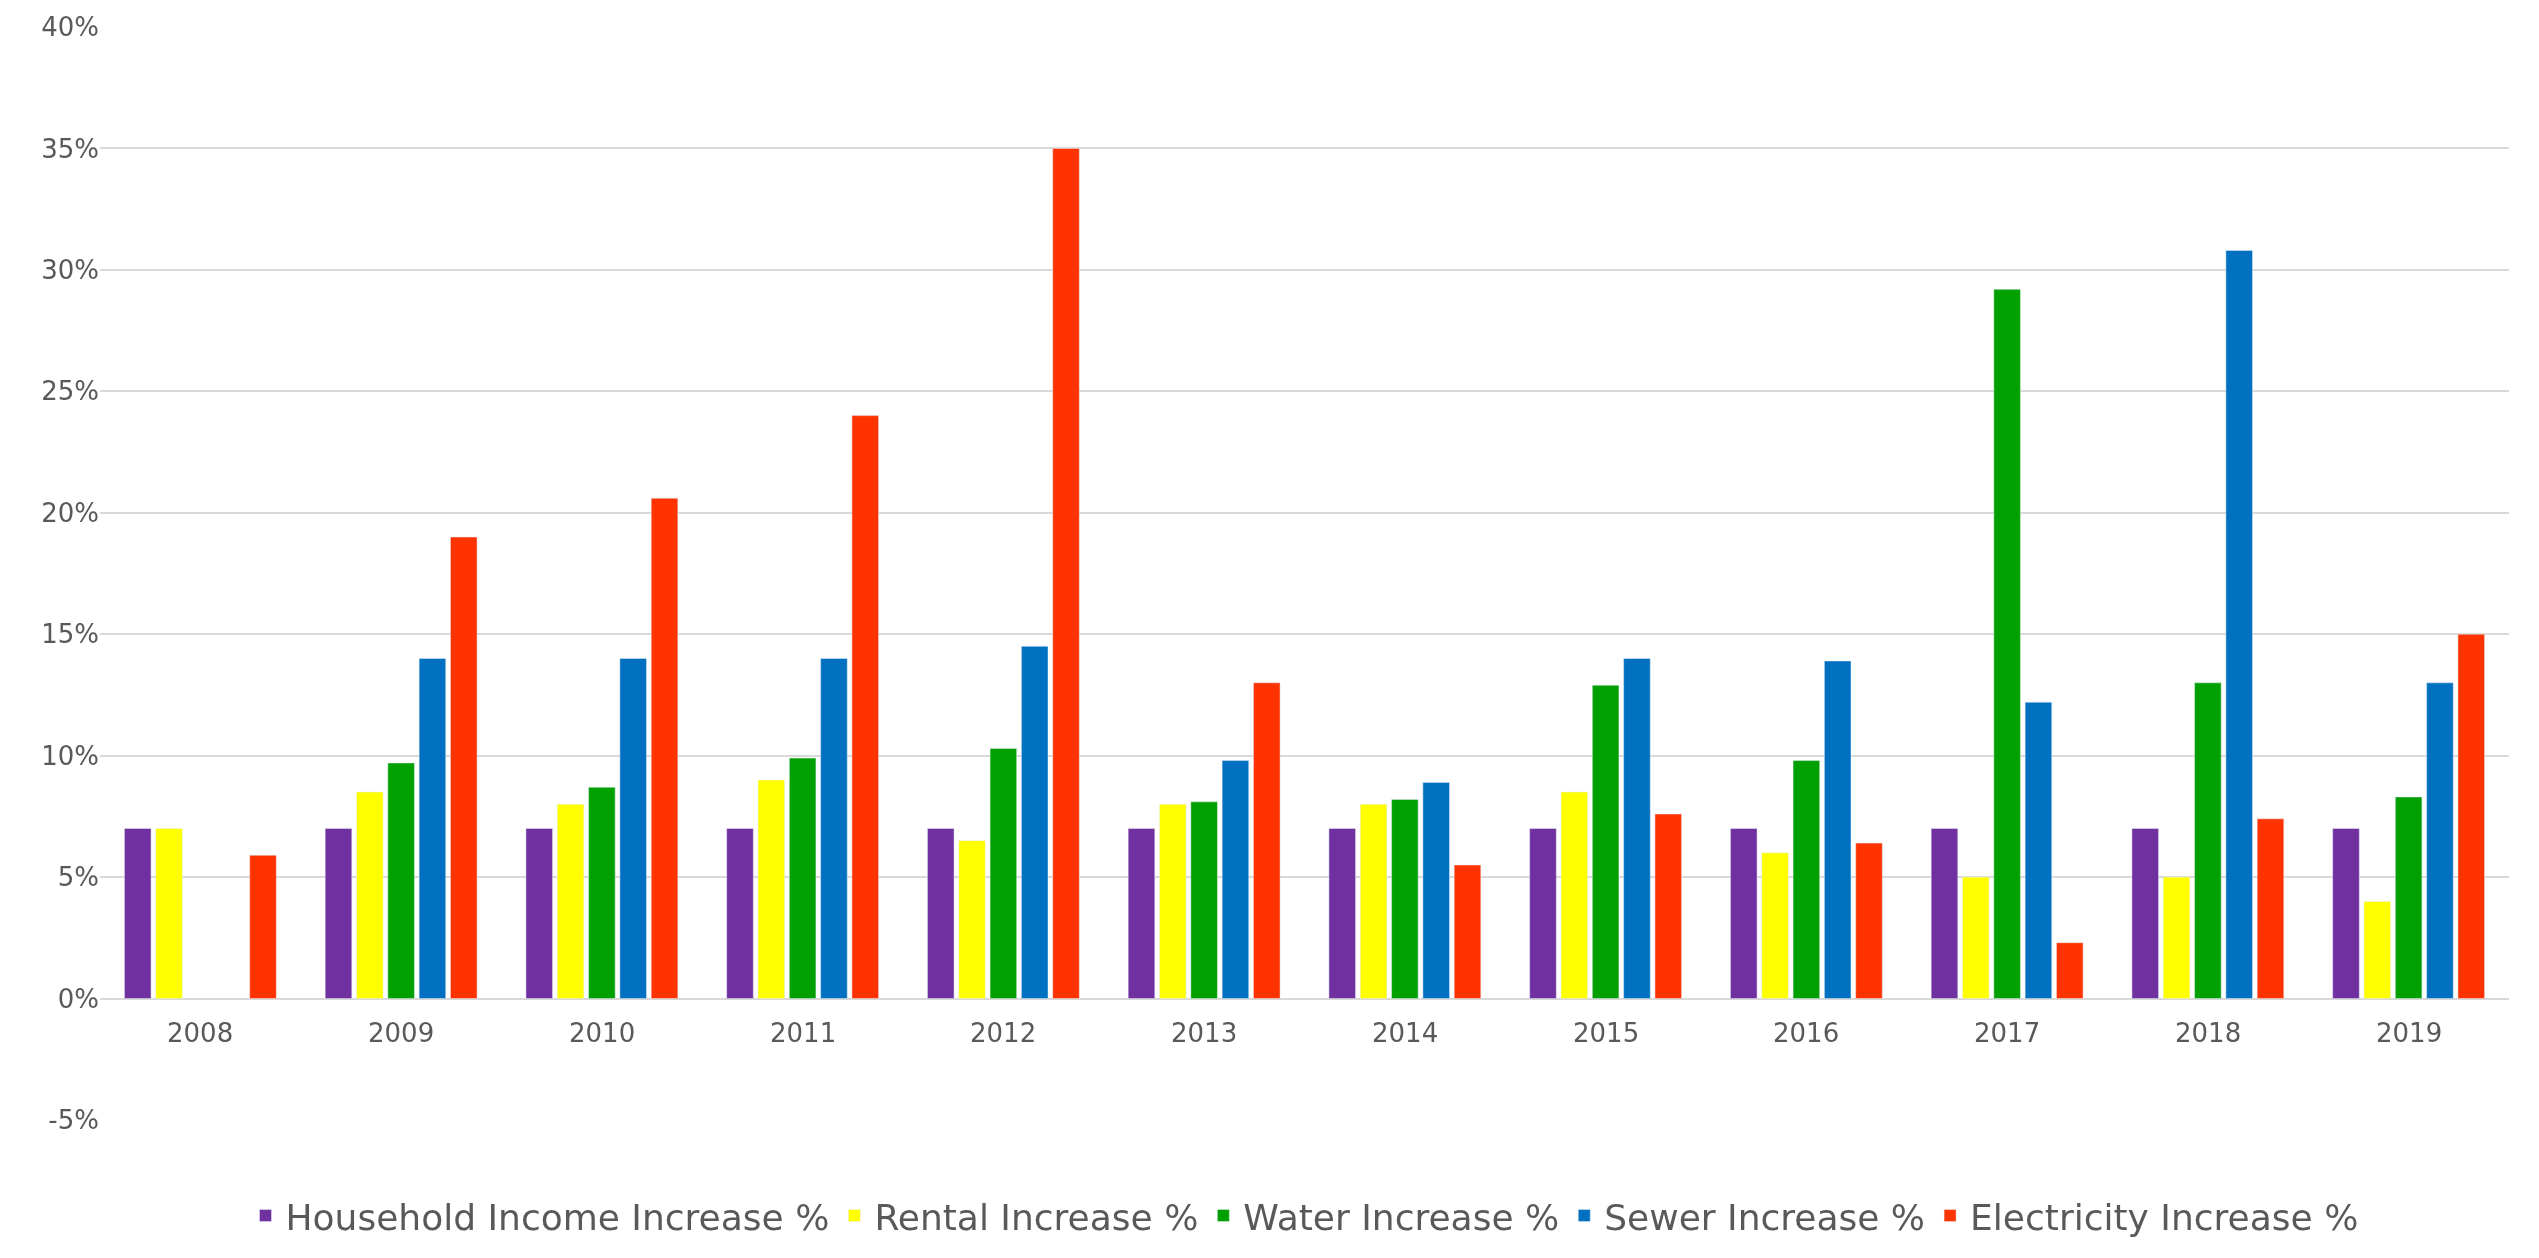  What do you see at coordinates (70, 269) in the screenshot?
I see `y-tick-label: 30%` at bounding box center [70, 269].